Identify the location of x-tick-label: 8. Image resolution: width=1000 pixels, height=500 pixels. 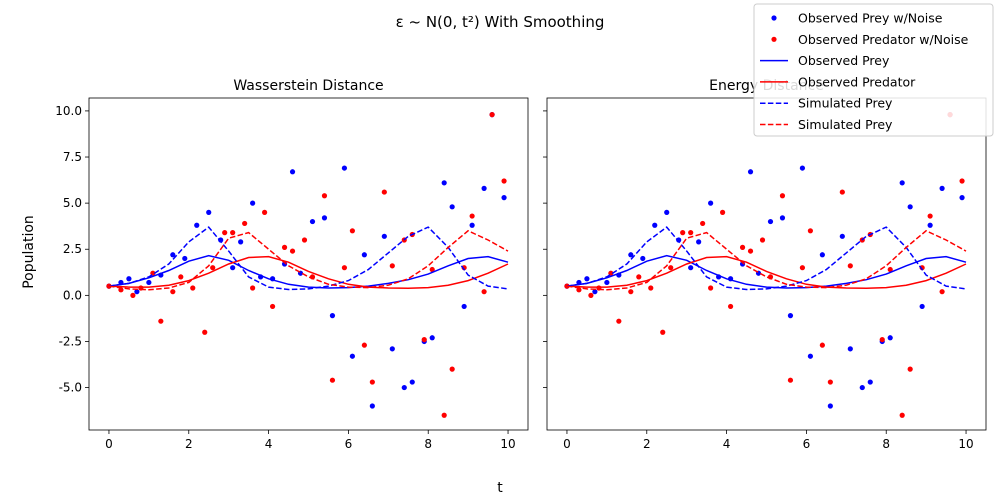
(428, 444).